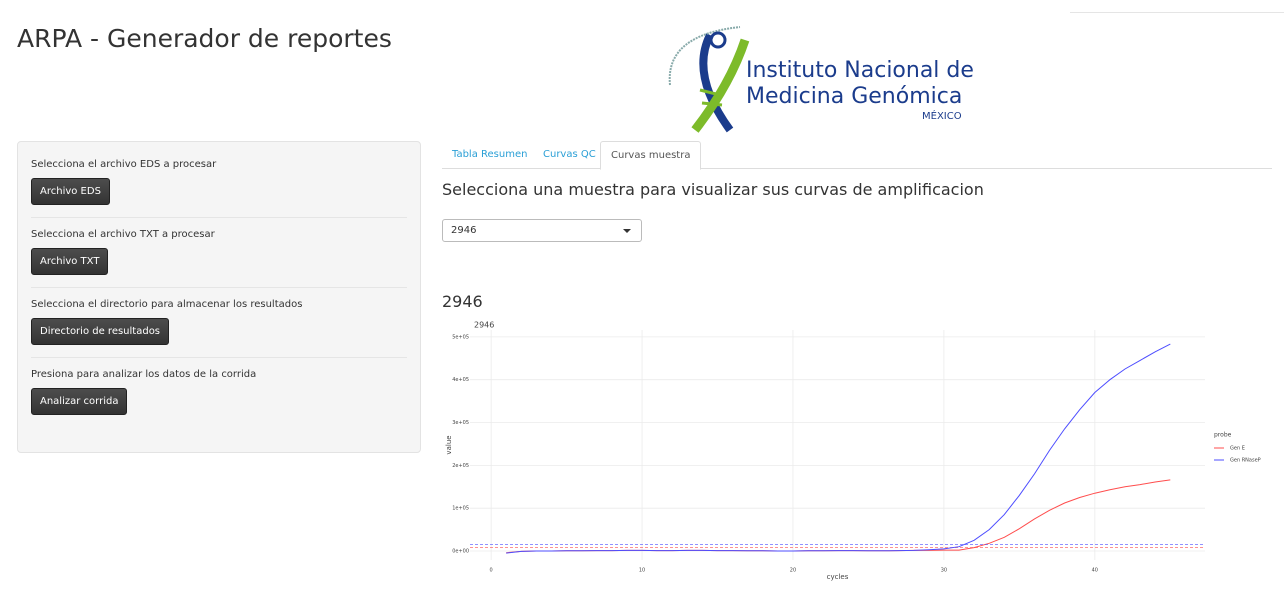 The height and width of the screenshot is (602, 1284). What do you see at coordinates (1177, 12) in the screenshot?
I see `top-rule` at bounding box center [1177, 12].